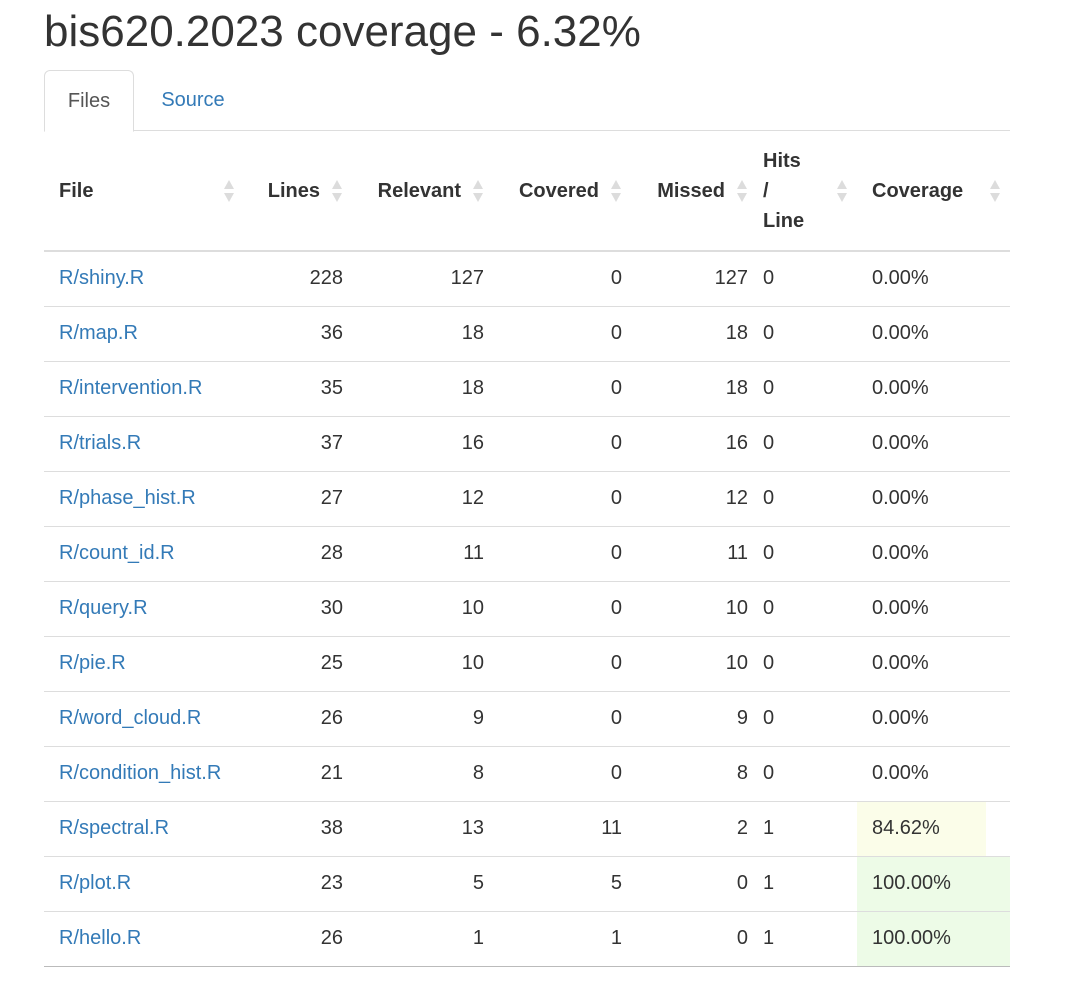  I want to click on lines-cell: 21, so click(298, 774).